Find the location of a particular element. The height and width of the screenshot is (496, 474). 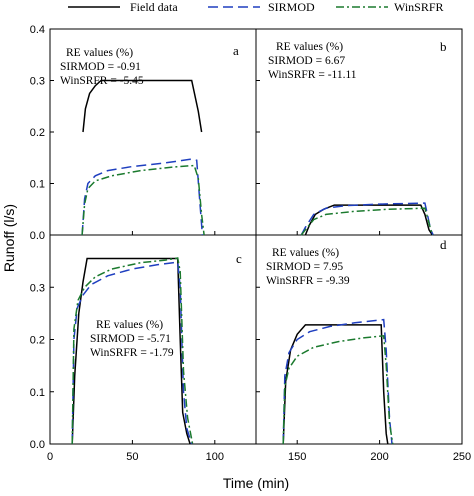

x-tick-label: 100 is located at coordinates (215, 457).